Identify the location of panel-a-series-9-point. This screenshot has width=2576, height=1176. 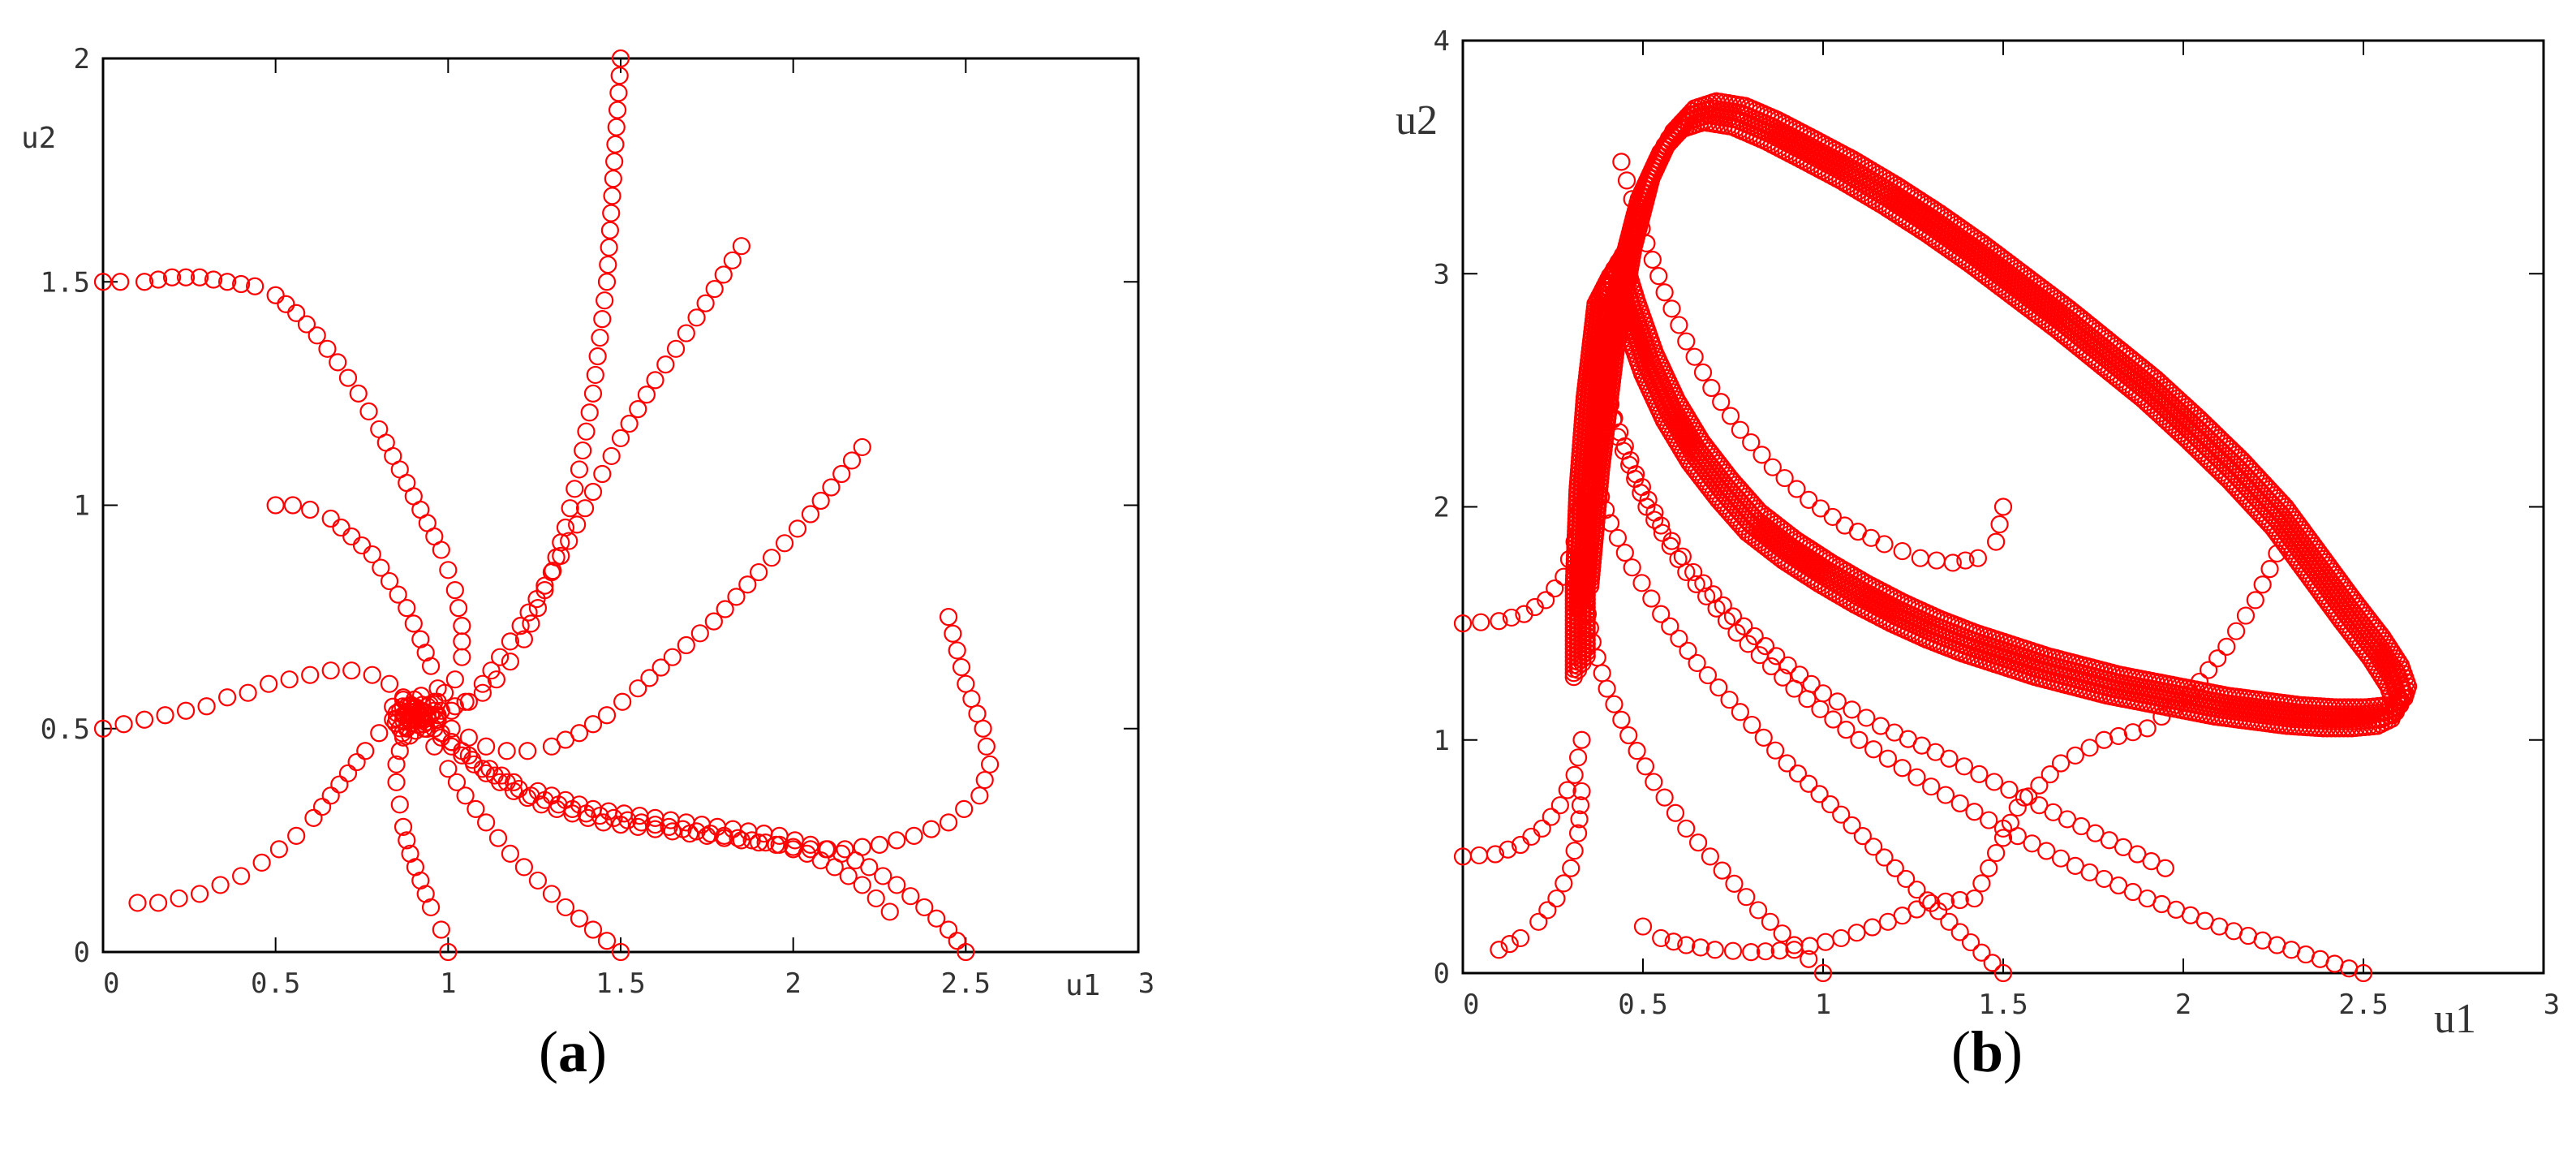
(957, 941).